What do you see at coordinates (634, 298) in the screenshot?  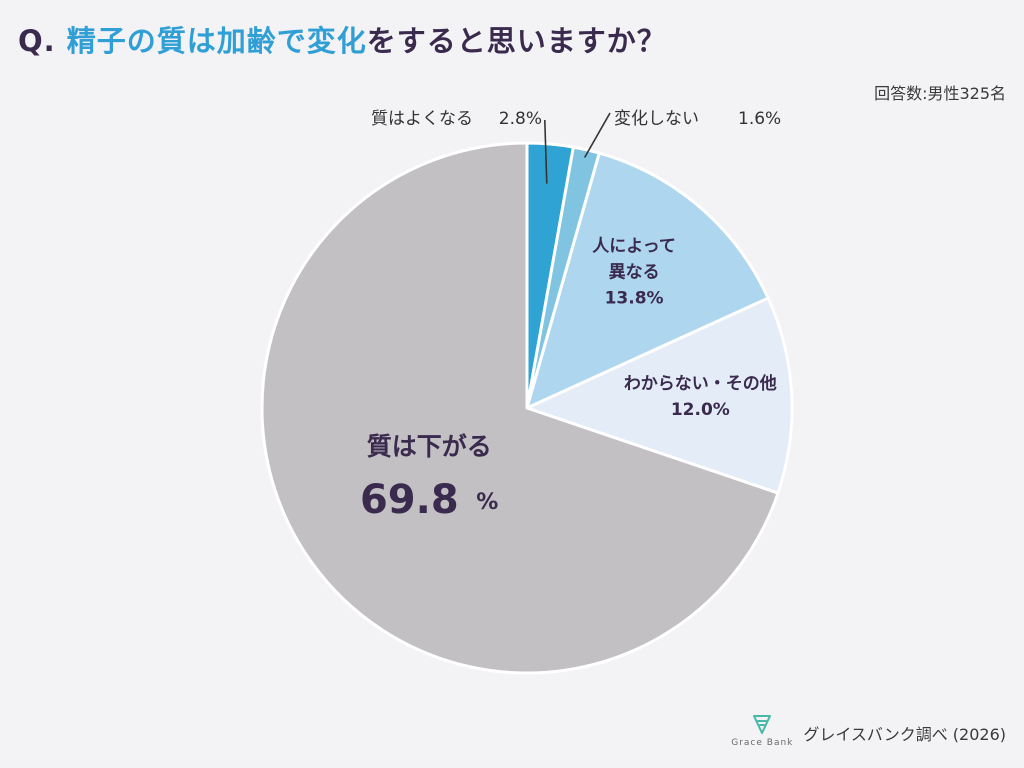 I see `slice-value-2: 13.8%` at bounding box center [634, 298].